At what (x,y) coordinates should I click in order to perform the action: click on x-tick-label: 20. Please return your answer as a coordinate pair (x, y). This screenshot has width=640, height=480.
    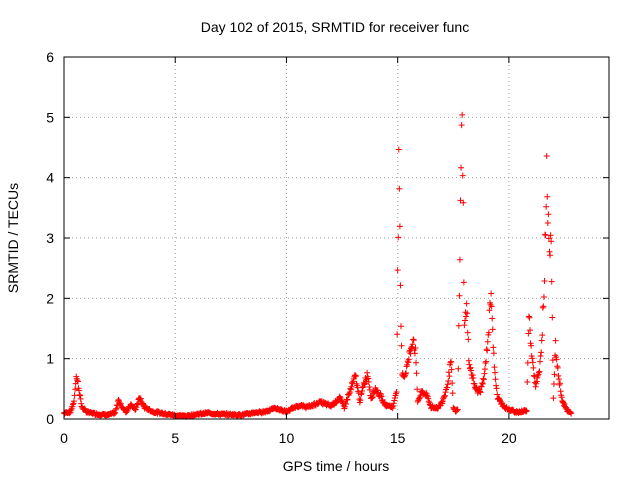
    Looking at the image, I should click on (509, 438).